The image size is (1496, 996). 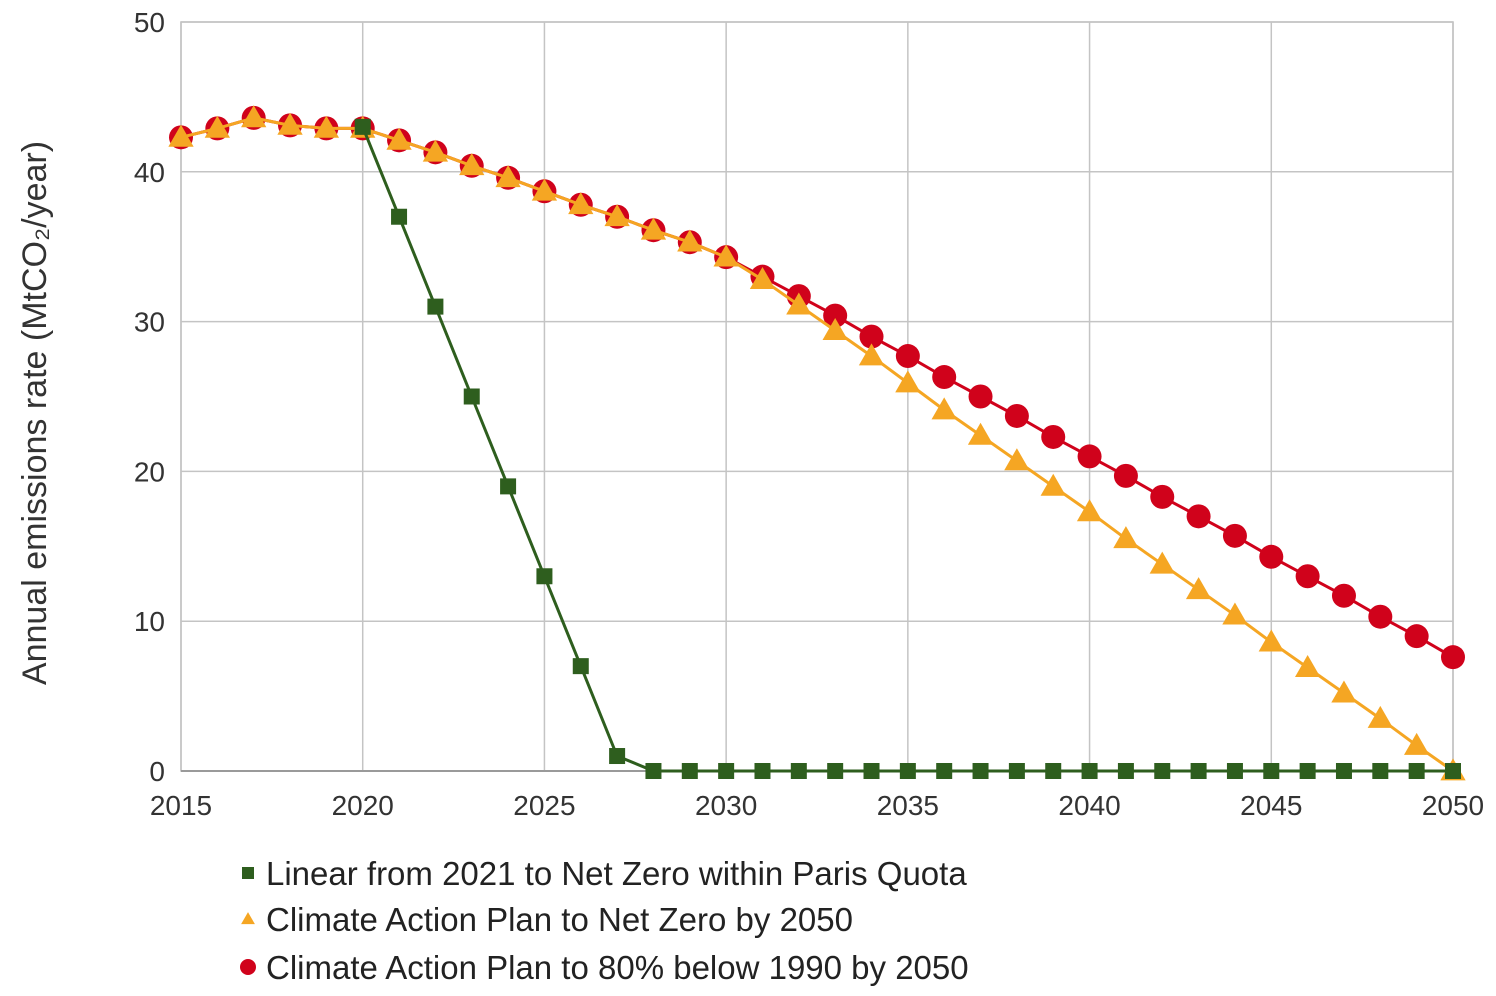 What do you see at coordinates (1453, 805) in the screenshot?
I see `x-tick-label: 2050` at bounding box center [1453, 805].